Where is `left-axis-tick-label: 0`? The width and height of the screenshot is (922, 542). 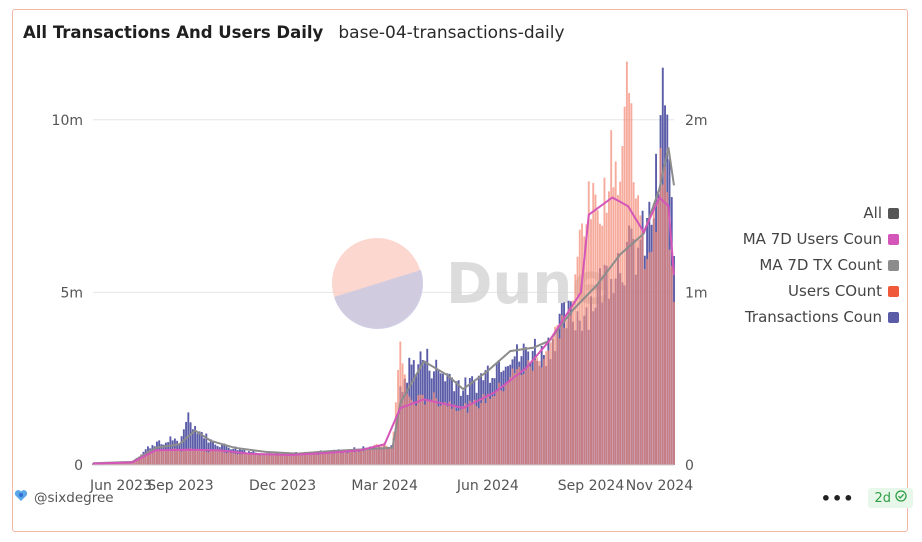
left-axis-tick-label: 0 is located at coordinates (78, 466).